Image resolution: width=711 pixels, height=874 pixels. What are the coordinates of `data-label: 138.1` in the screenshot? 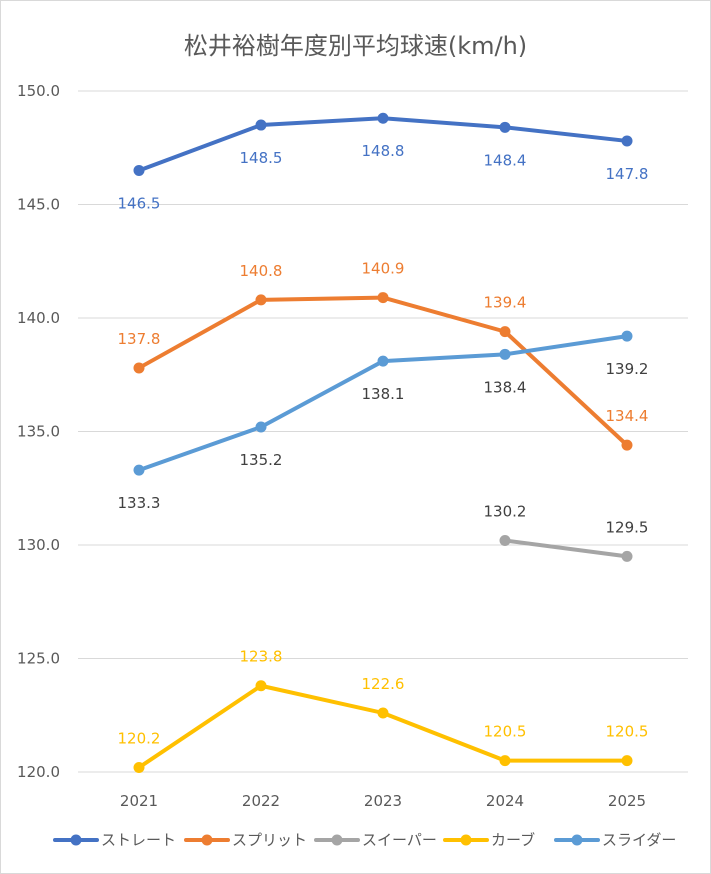 It's located at (383, 394).